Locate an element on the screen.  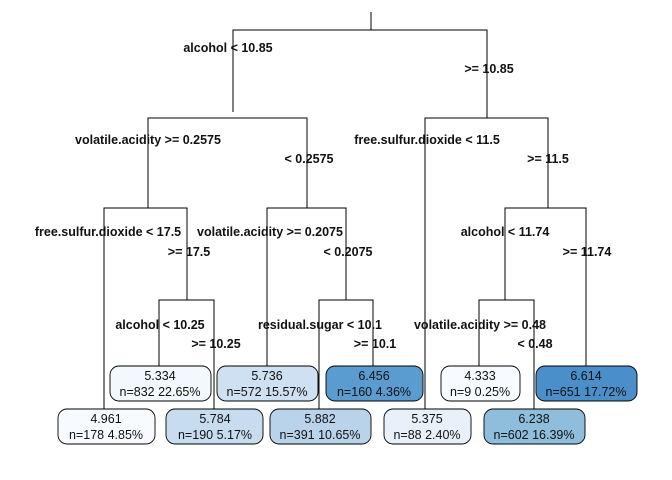
leaf-node-h: 4.333 n=9 0.25% is located at coordinates (480, 383).